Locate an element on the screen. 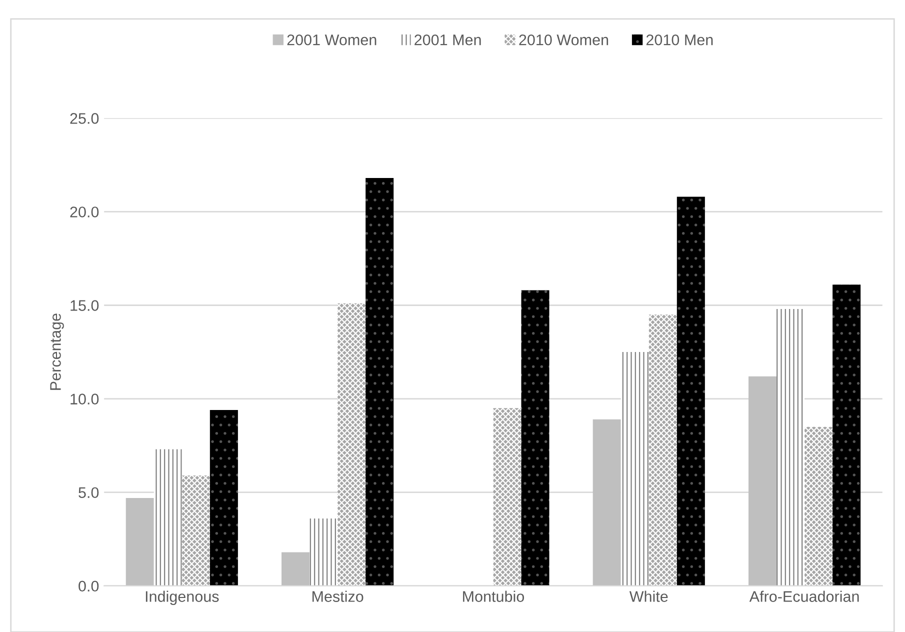  legend-label: 2001 Women is located at coordinates (331, 40).